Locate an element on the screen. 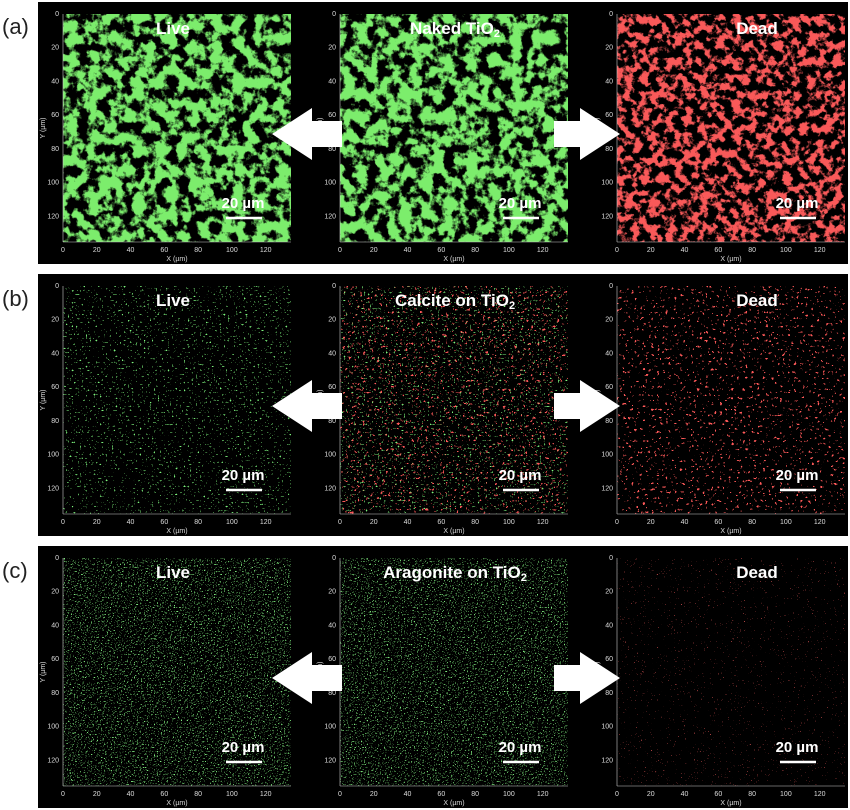  image-title: Dead is located at coordinates (757, 572).